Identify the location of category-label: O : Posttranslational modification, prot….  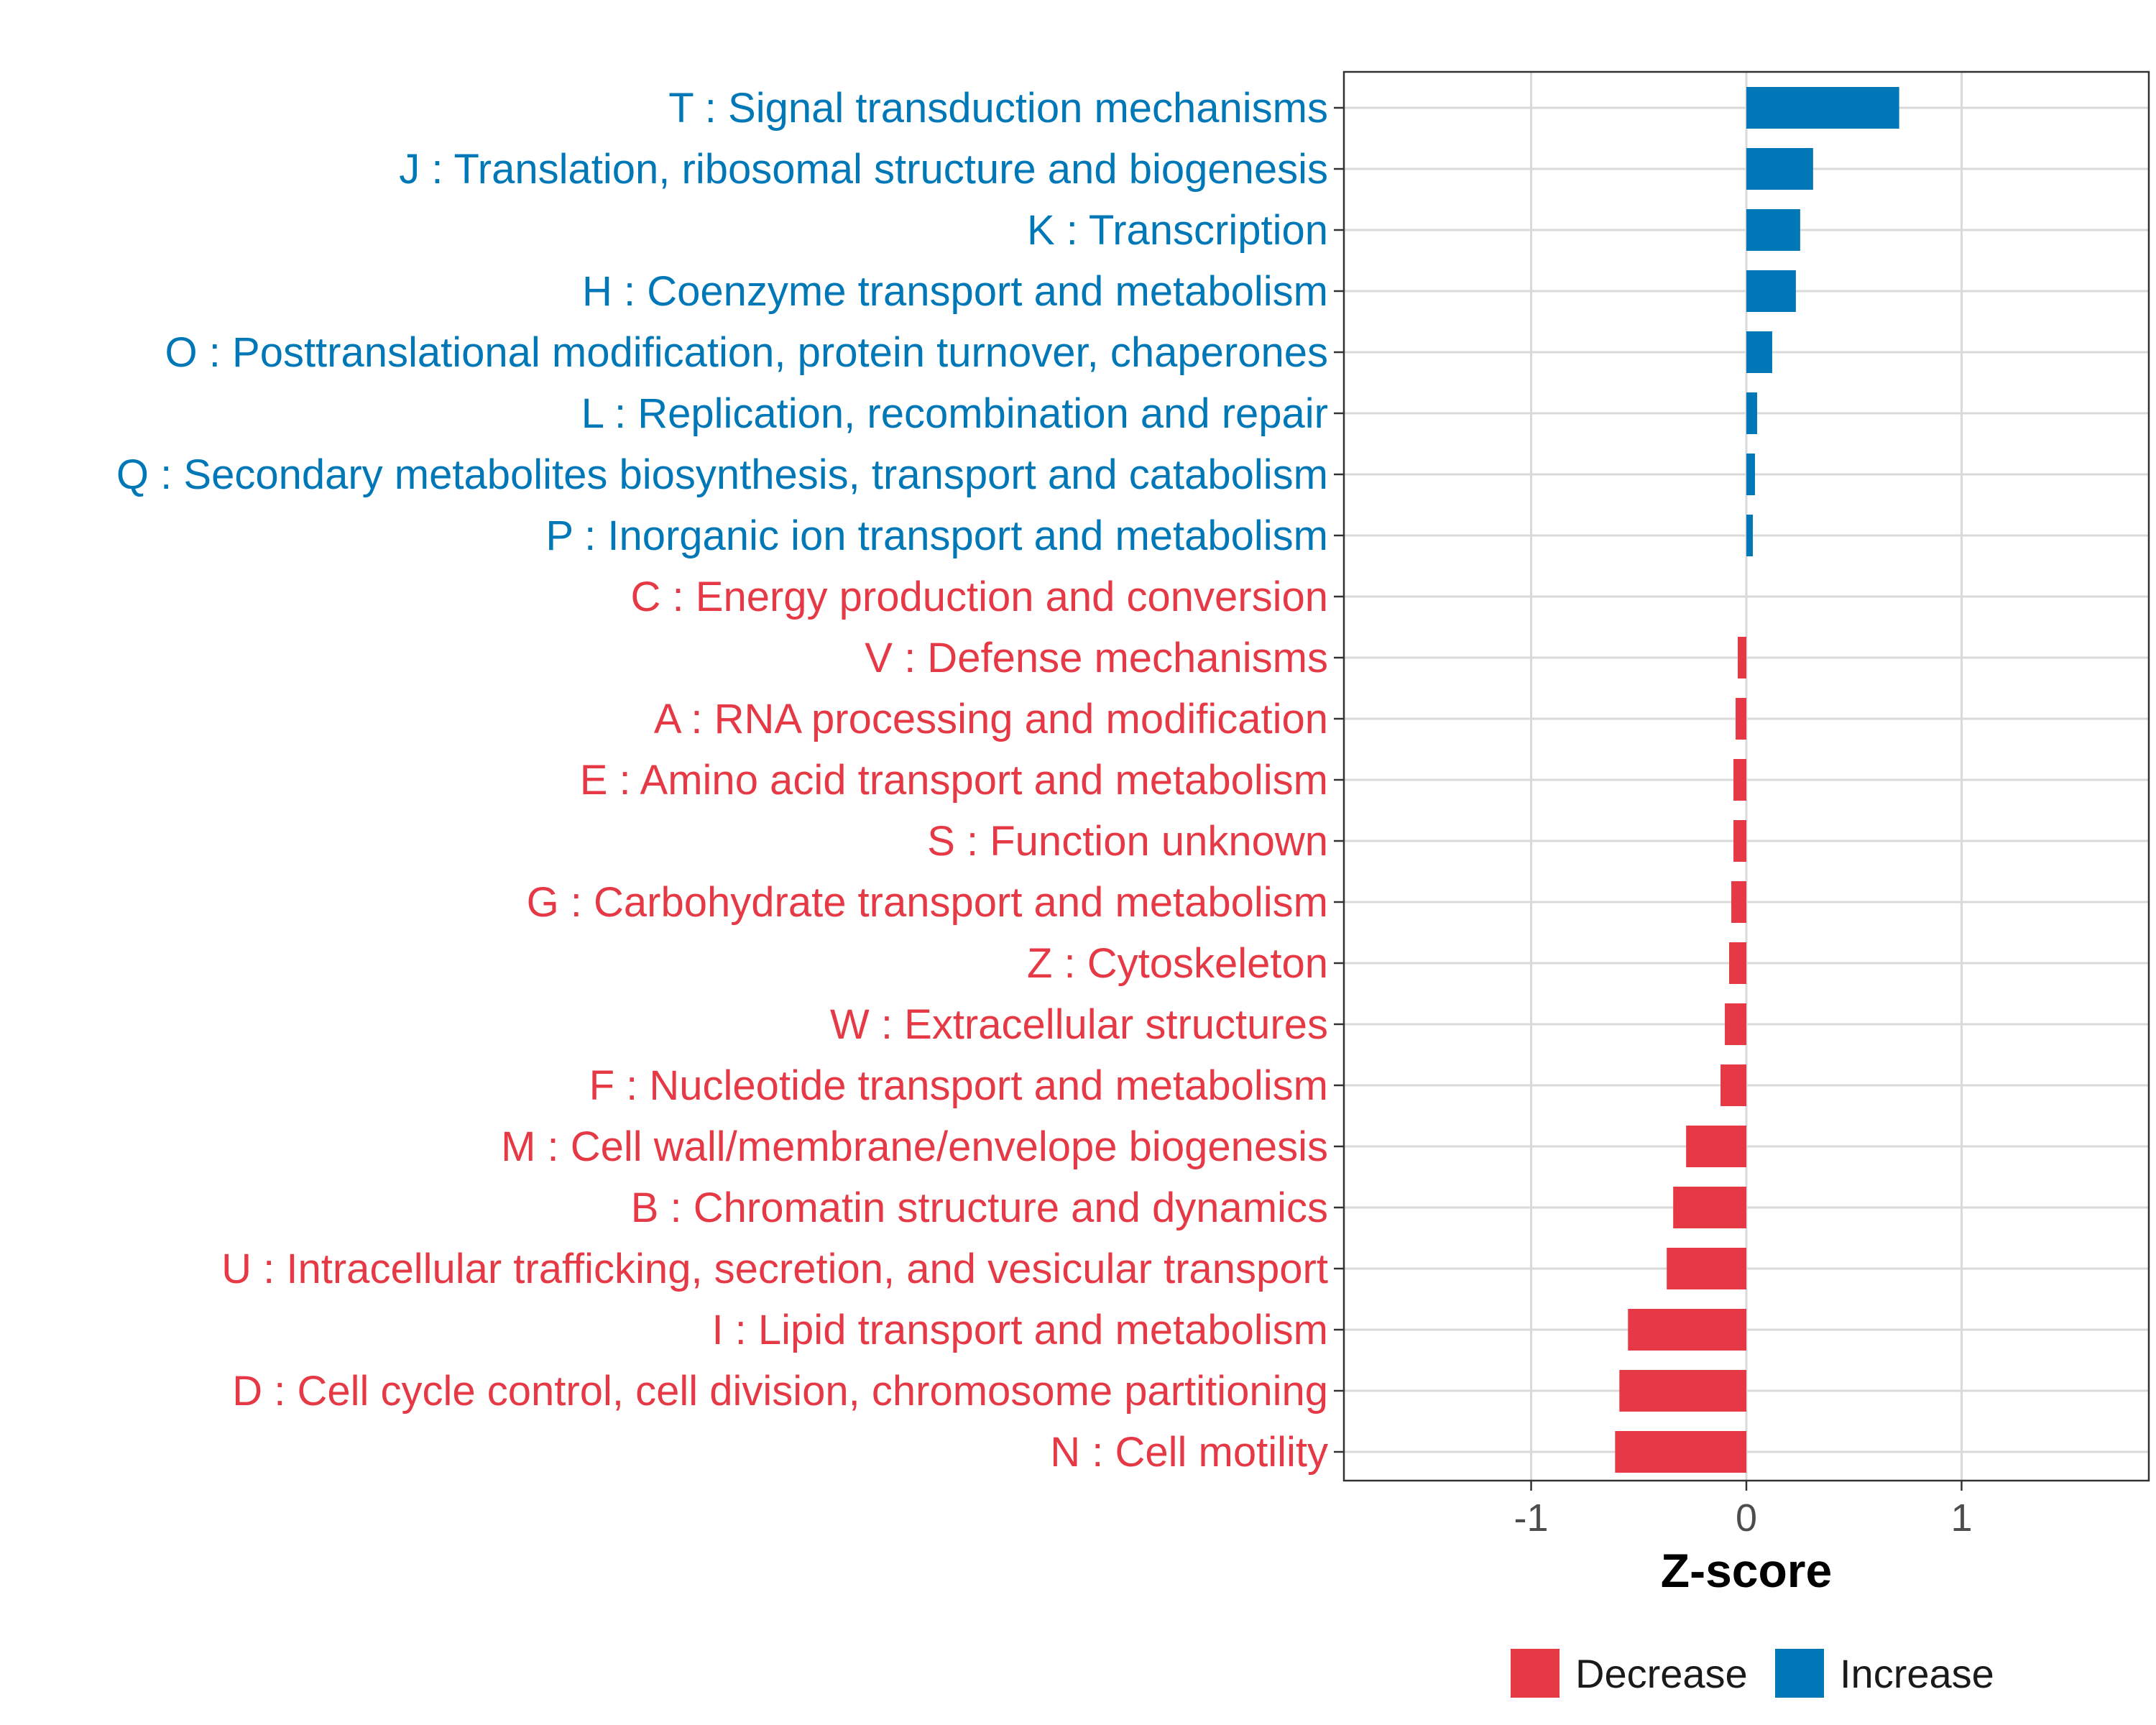
(747, 352).